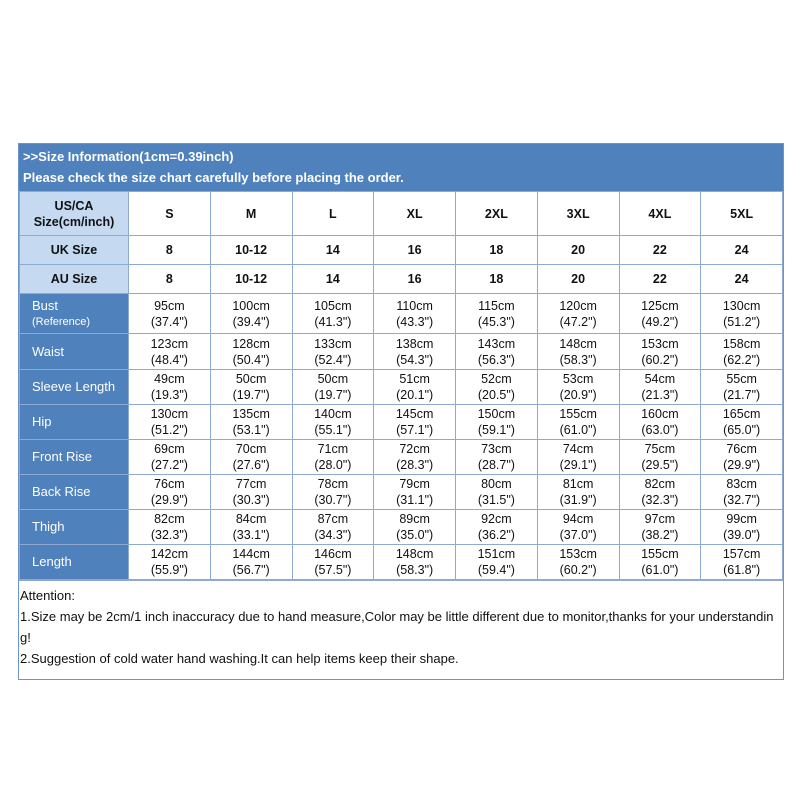  I want to click on inch-value: (43.3"), so click(415, 321).